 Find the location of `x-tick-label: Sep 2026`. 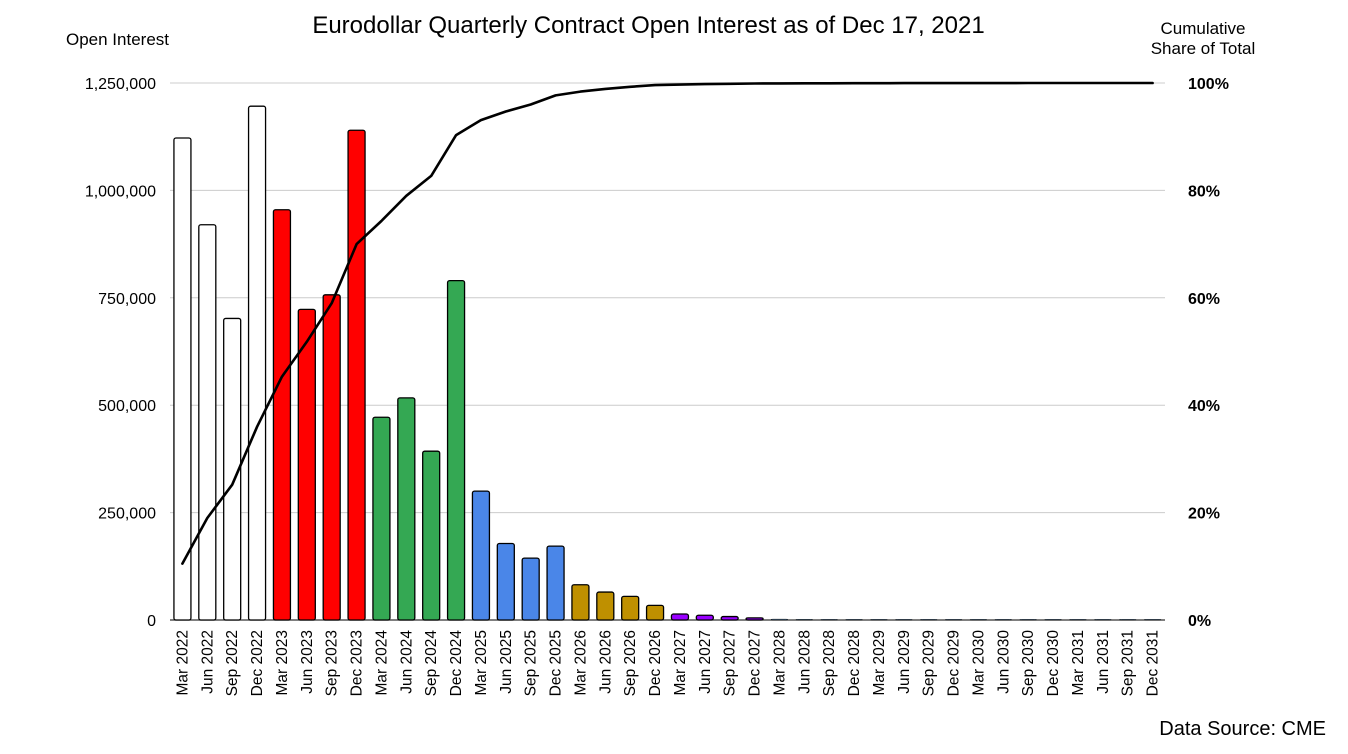

x-tick-label: Sep 2026 is located at coordinates (630, 663).